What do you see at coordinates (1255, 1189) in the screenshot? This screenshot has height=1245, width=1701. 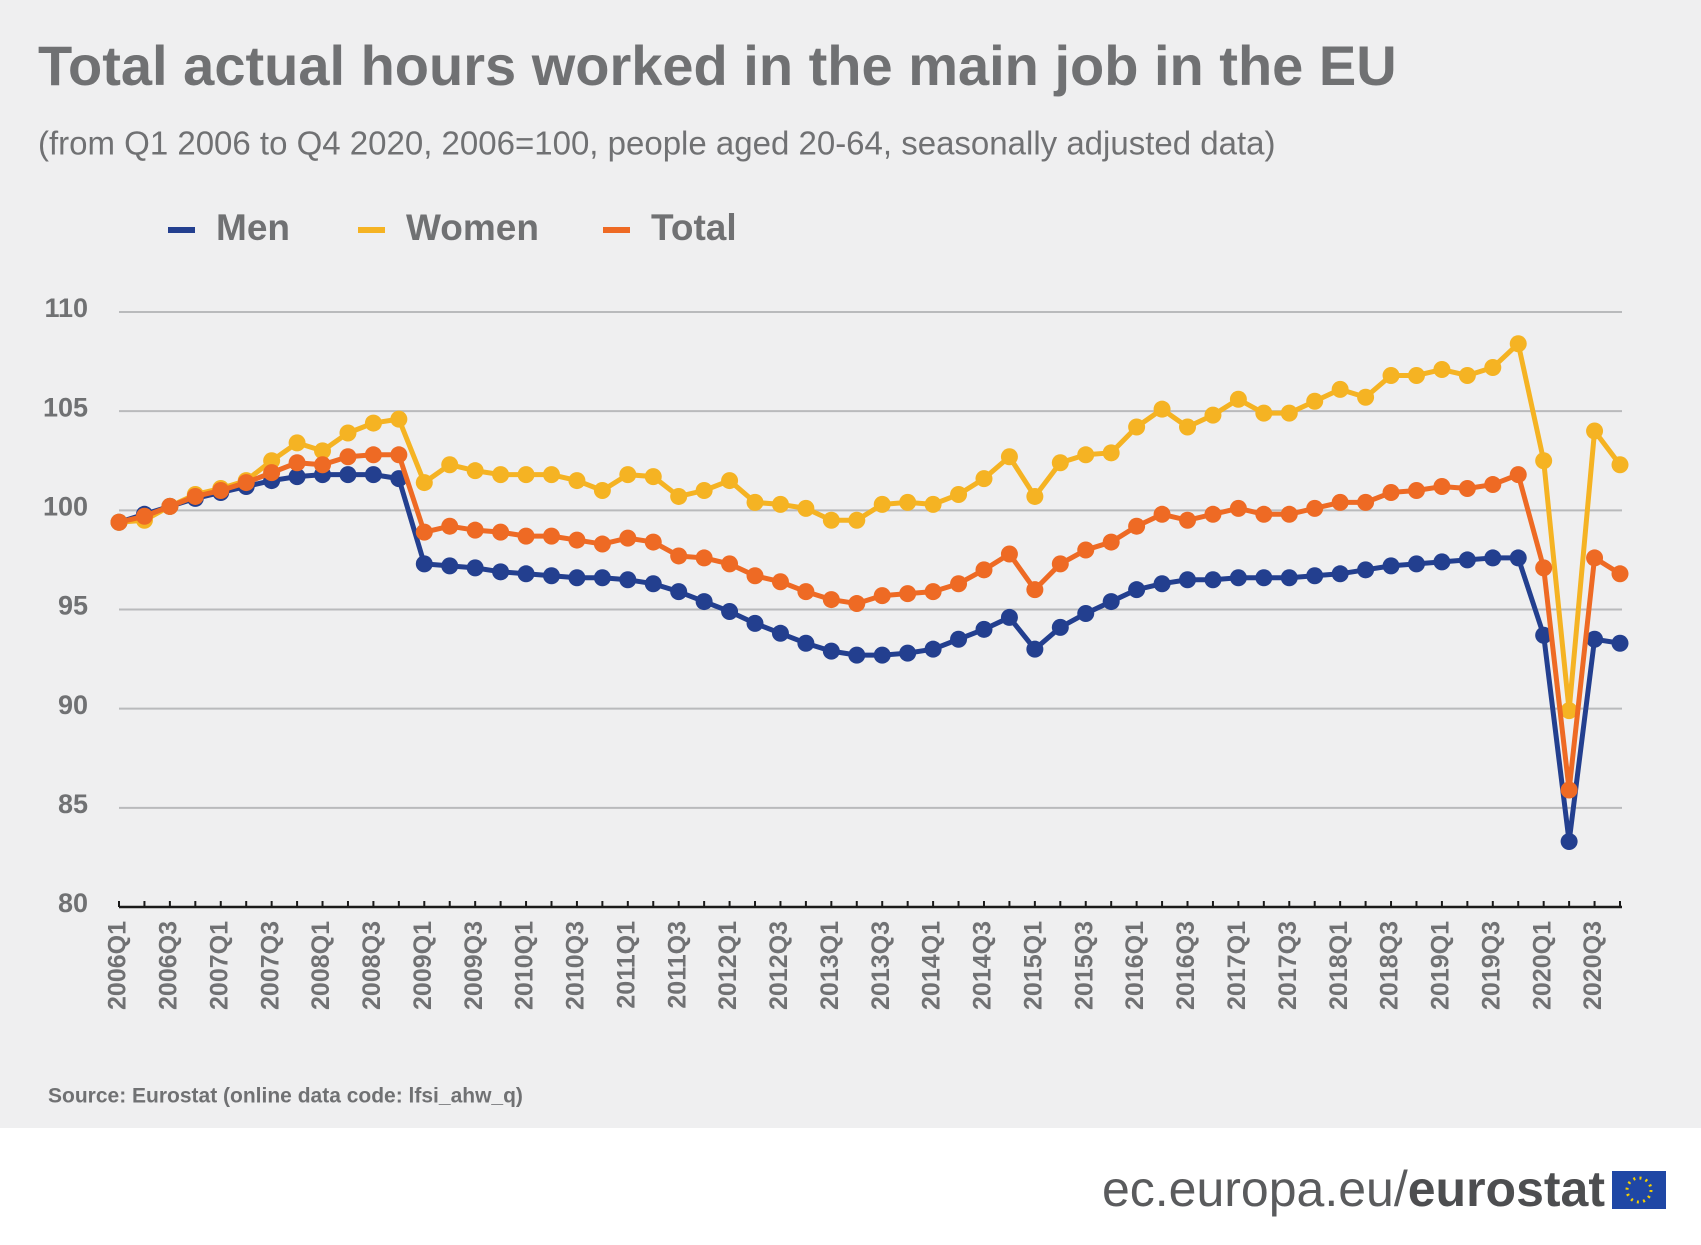 I see `footer-site: ec.europa.eu/` at bounding box center [1255, 1189].